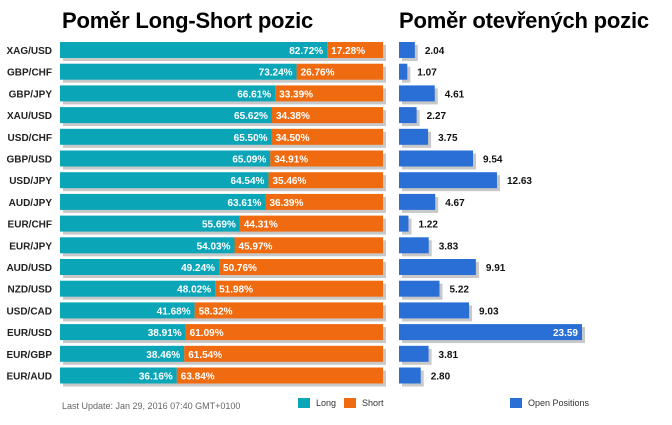 The image size is (672, 425). What do you see at coordinates (194, 290) in the screenshot?
I see `long-value-label-nzd-usd: 48.02%` at bounding box center [194, 290].